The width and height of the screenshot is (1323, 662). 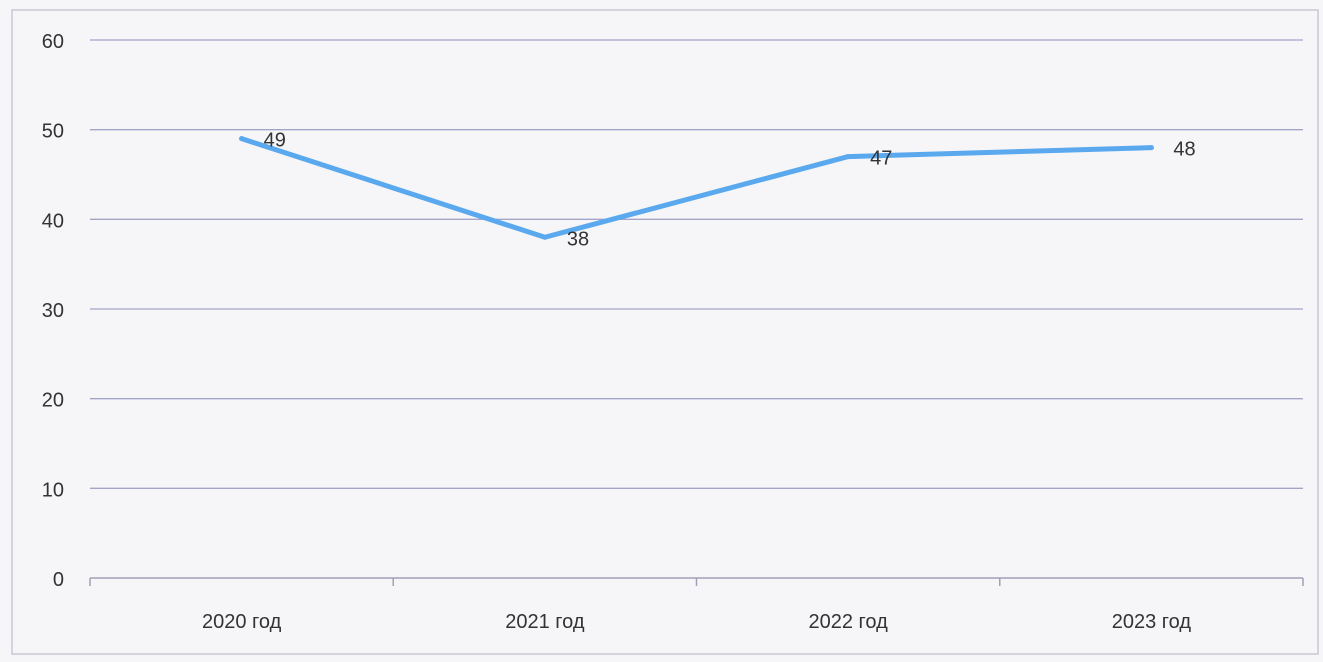 What do you see at coordinates (53, 490) in the screenshot?
I see `y-tick-label: 10` at bounding box center [53, 490].